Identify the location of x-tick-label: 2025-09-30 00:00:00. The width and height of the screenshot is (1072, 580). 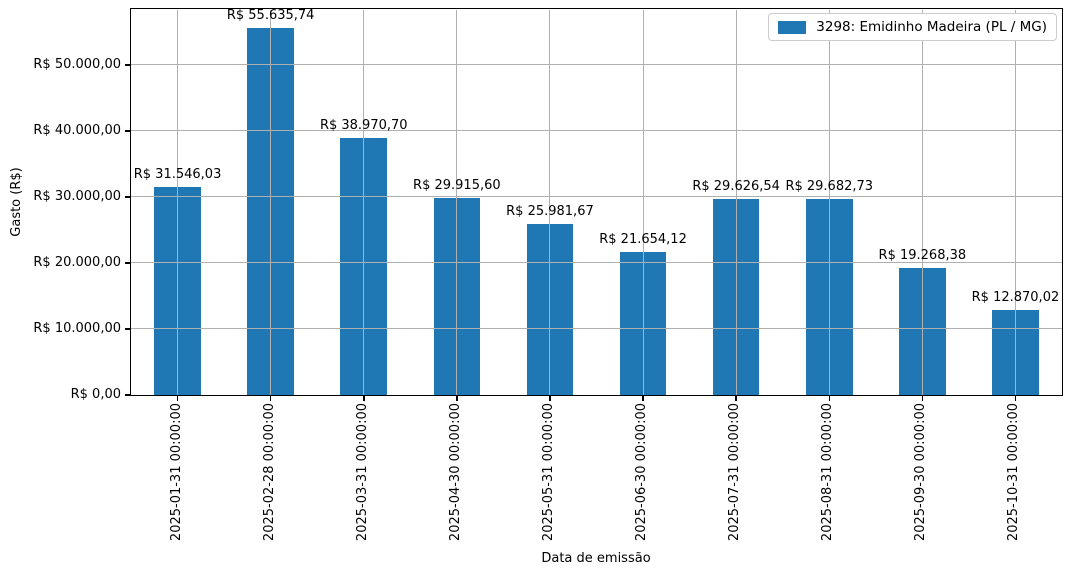
(921, 472).